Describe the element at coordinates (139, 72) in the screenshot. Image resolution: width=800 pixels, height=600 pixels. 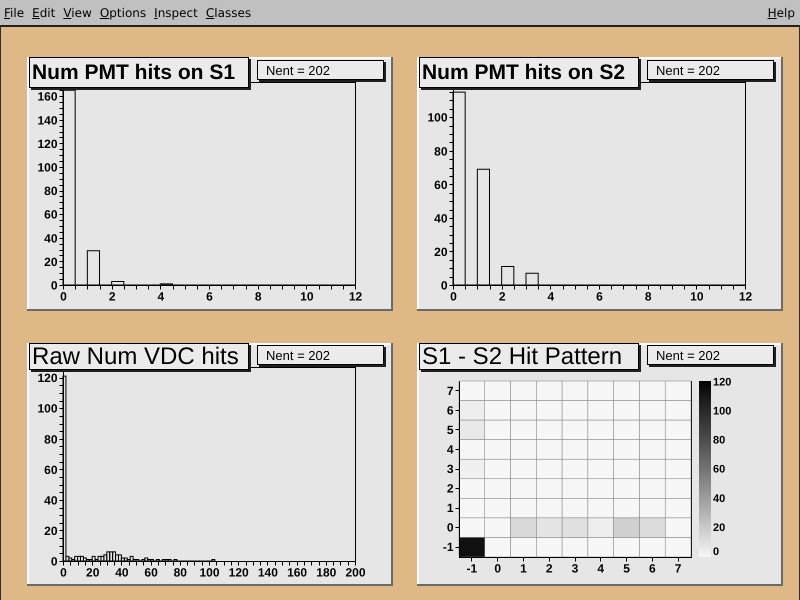
I see `chart-title: Num PMT hits on S1` at that location.